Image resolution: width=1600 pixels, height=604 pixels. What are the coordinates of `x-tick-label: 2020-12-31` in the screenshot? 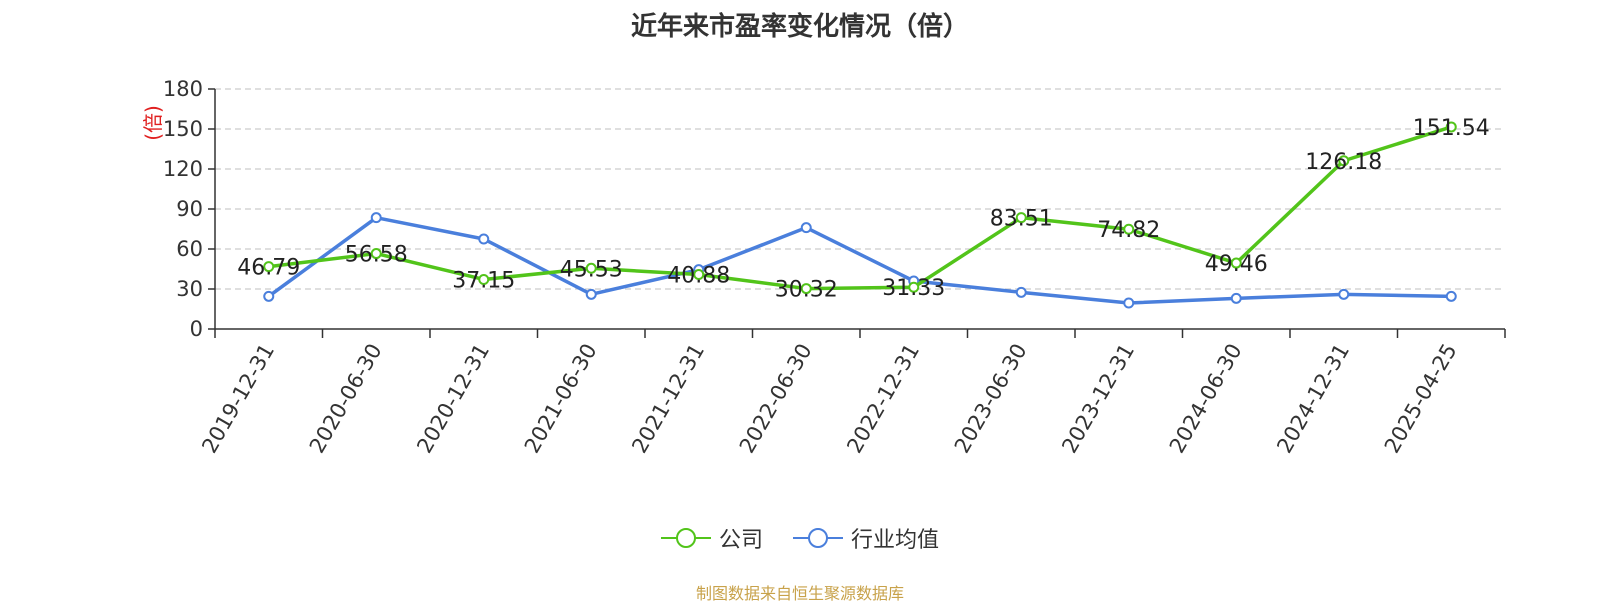 It's located at (453, 399).